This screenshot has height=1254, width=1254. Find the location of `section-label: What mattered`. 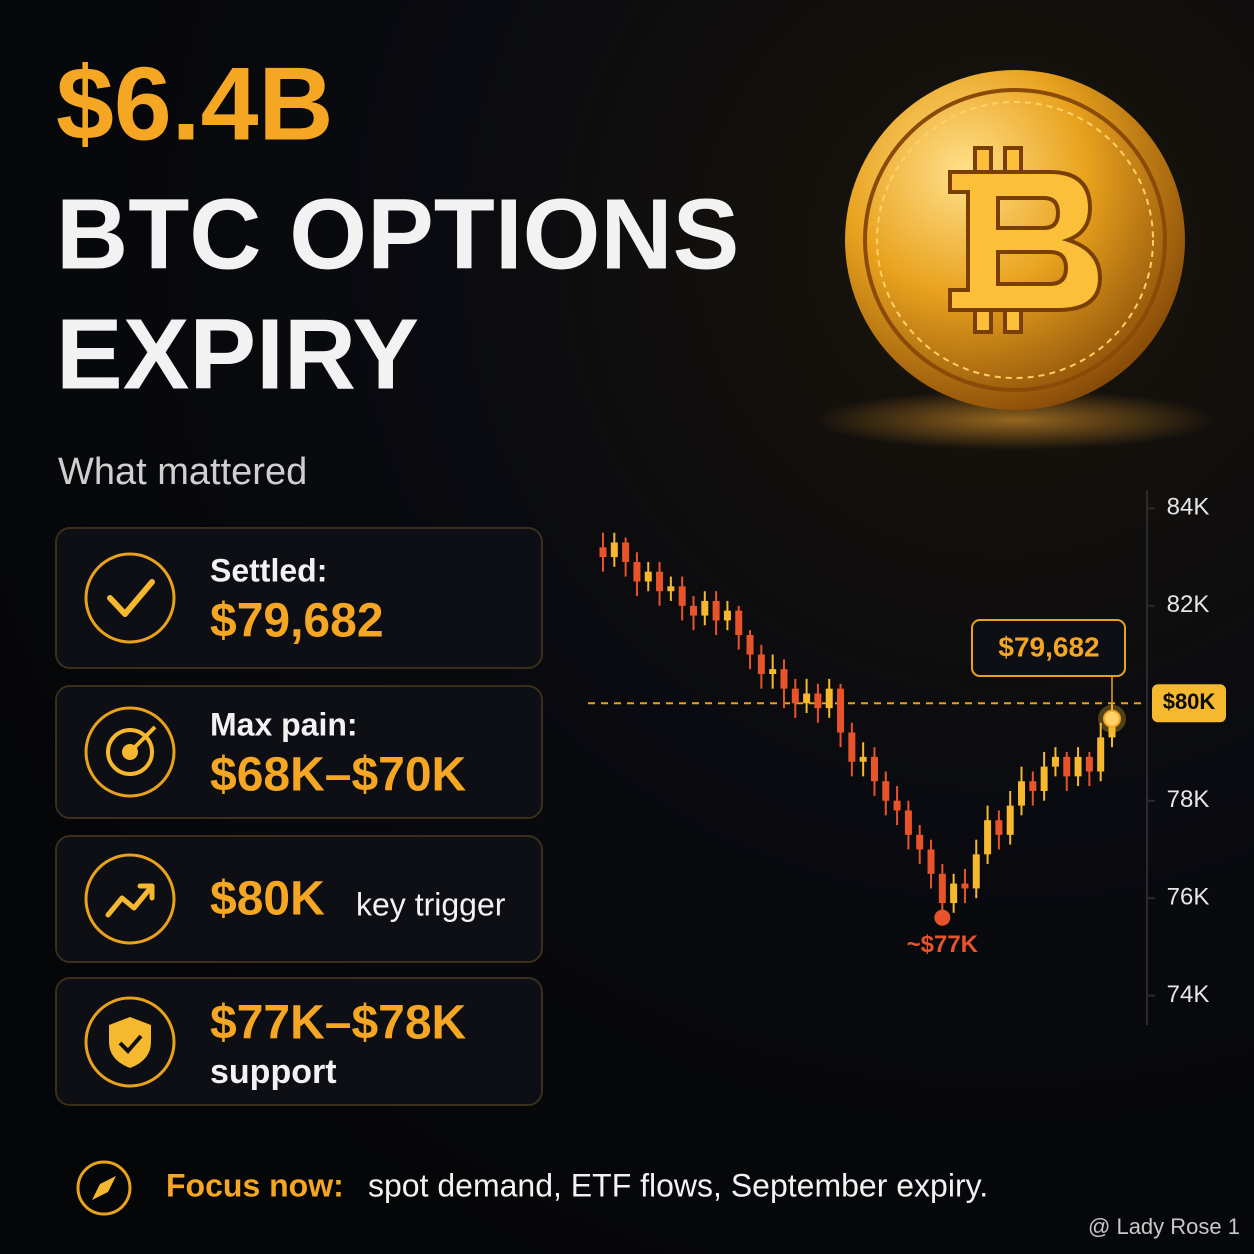

section-label: What mattered is located at coordinates (182, 472).